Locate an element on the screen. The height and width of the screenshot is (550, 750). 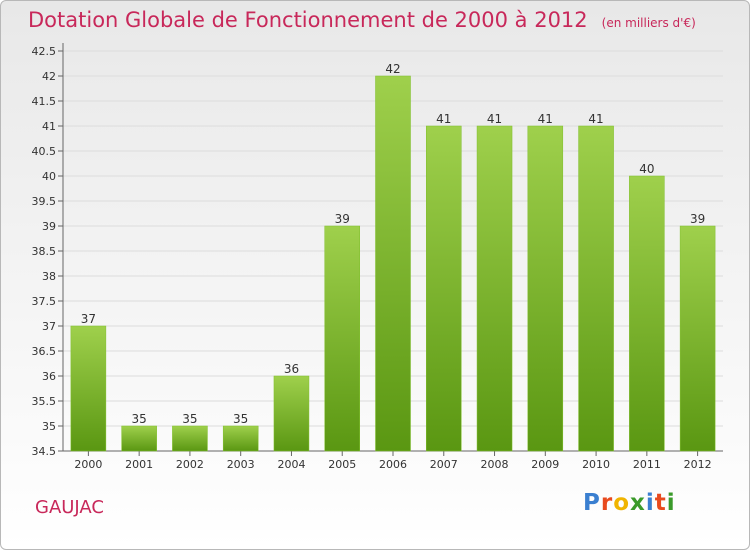
y-tick-label: 41.5 is located at coordinates (44, 101).